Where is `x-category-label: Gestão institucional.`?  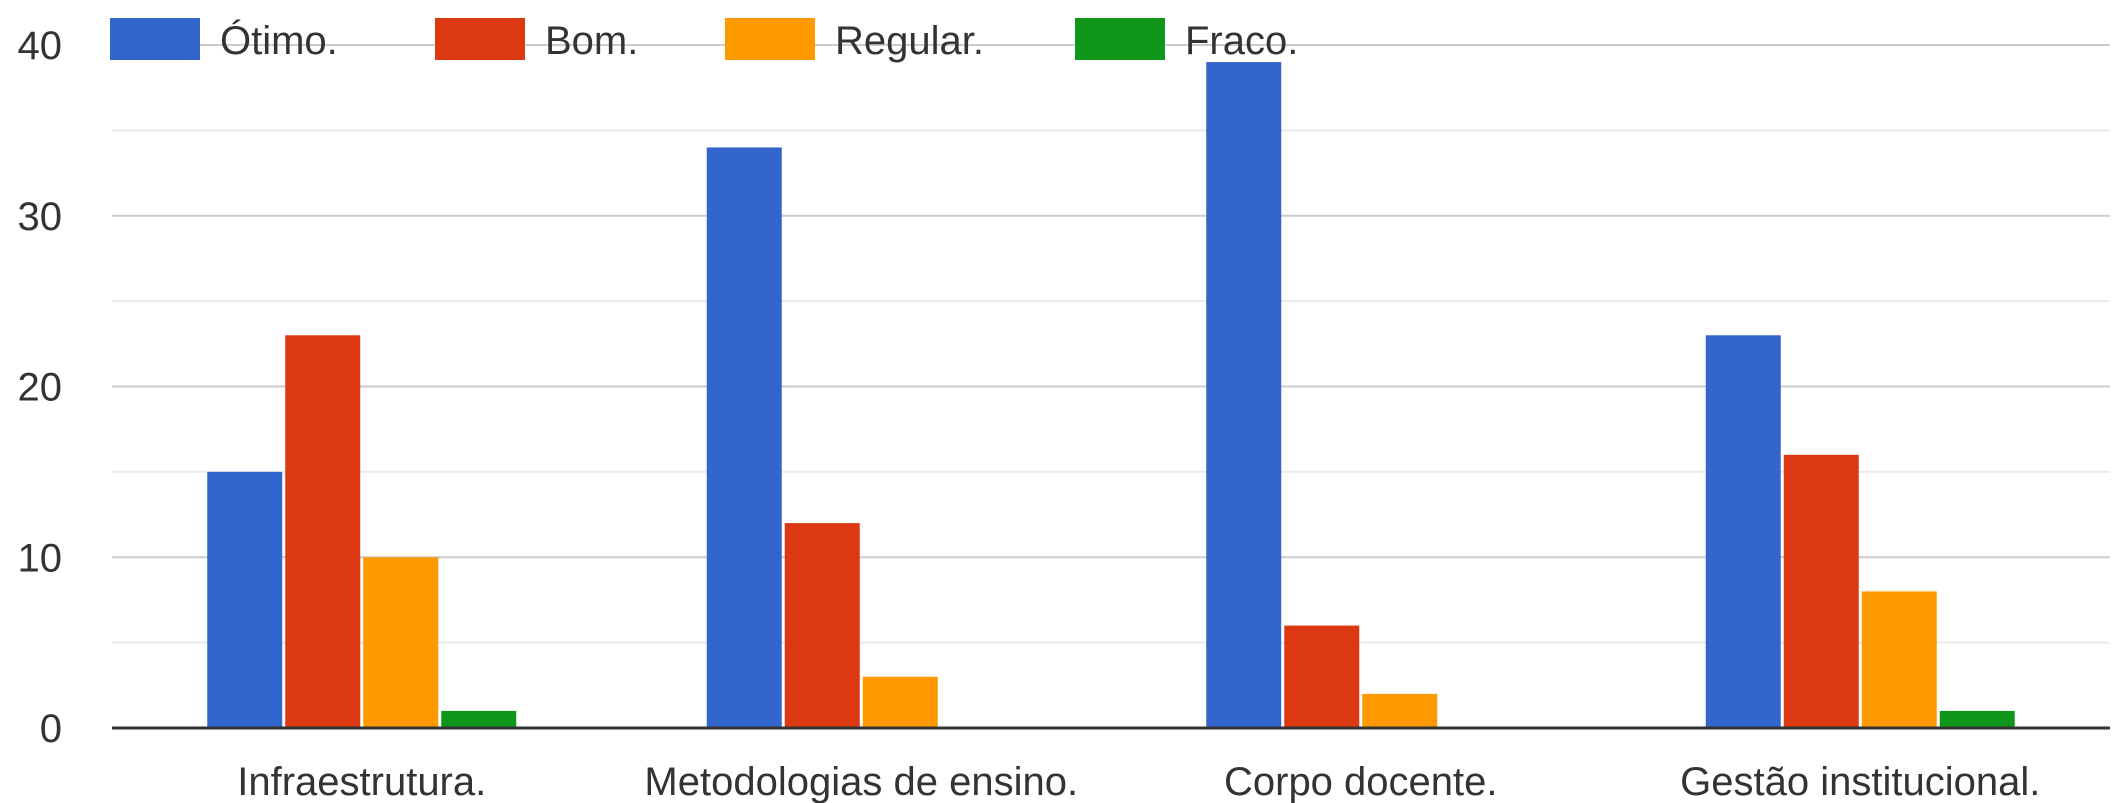
x-category-label: Gestão institucional. is located at coordinates (1860, 781).